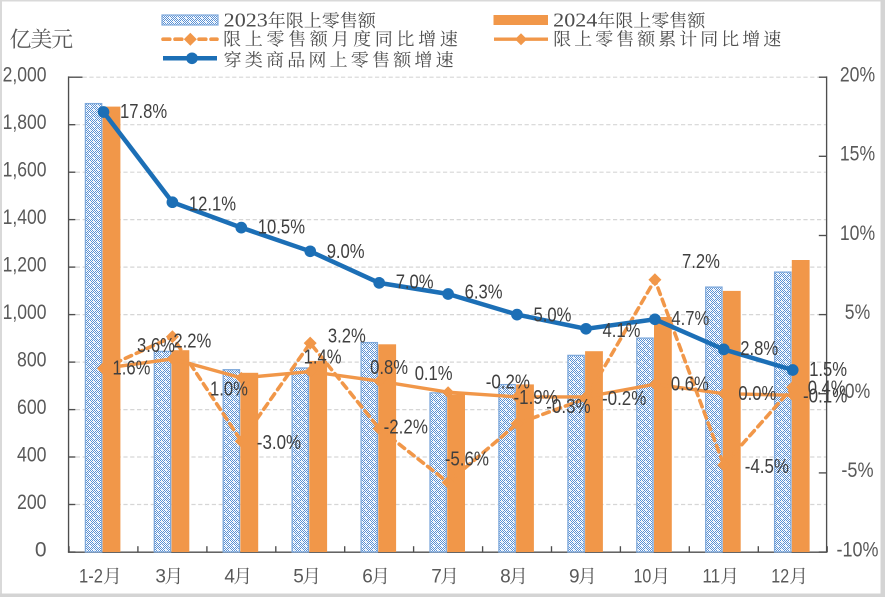 Image resolution: width=885 pixels, height=602 pixels. Describe the element at coordinates (323, 358) in the screenshot. I see `svg-text: 1.4%` at that location.